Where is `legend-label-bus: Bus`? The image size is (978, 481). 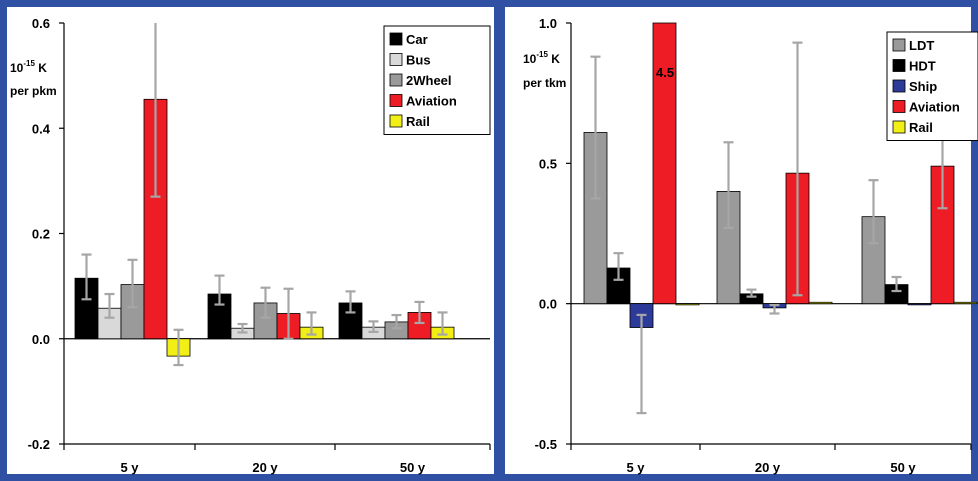 legend-label-bus: Bus is located at coordinates (418, 60).